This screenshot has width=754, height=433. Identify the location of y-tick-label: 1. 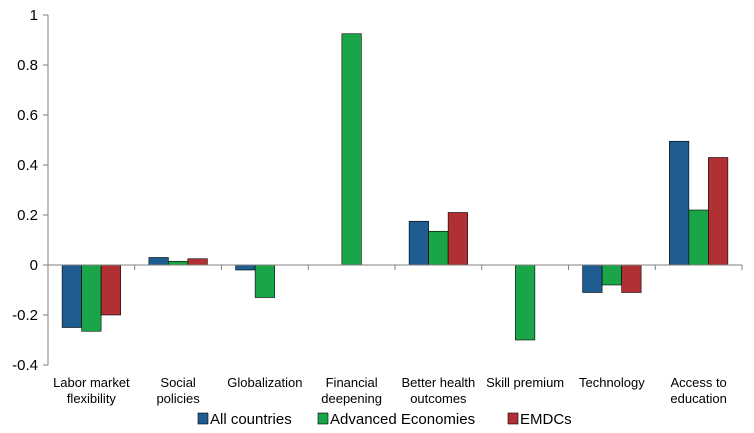
(34, 15).